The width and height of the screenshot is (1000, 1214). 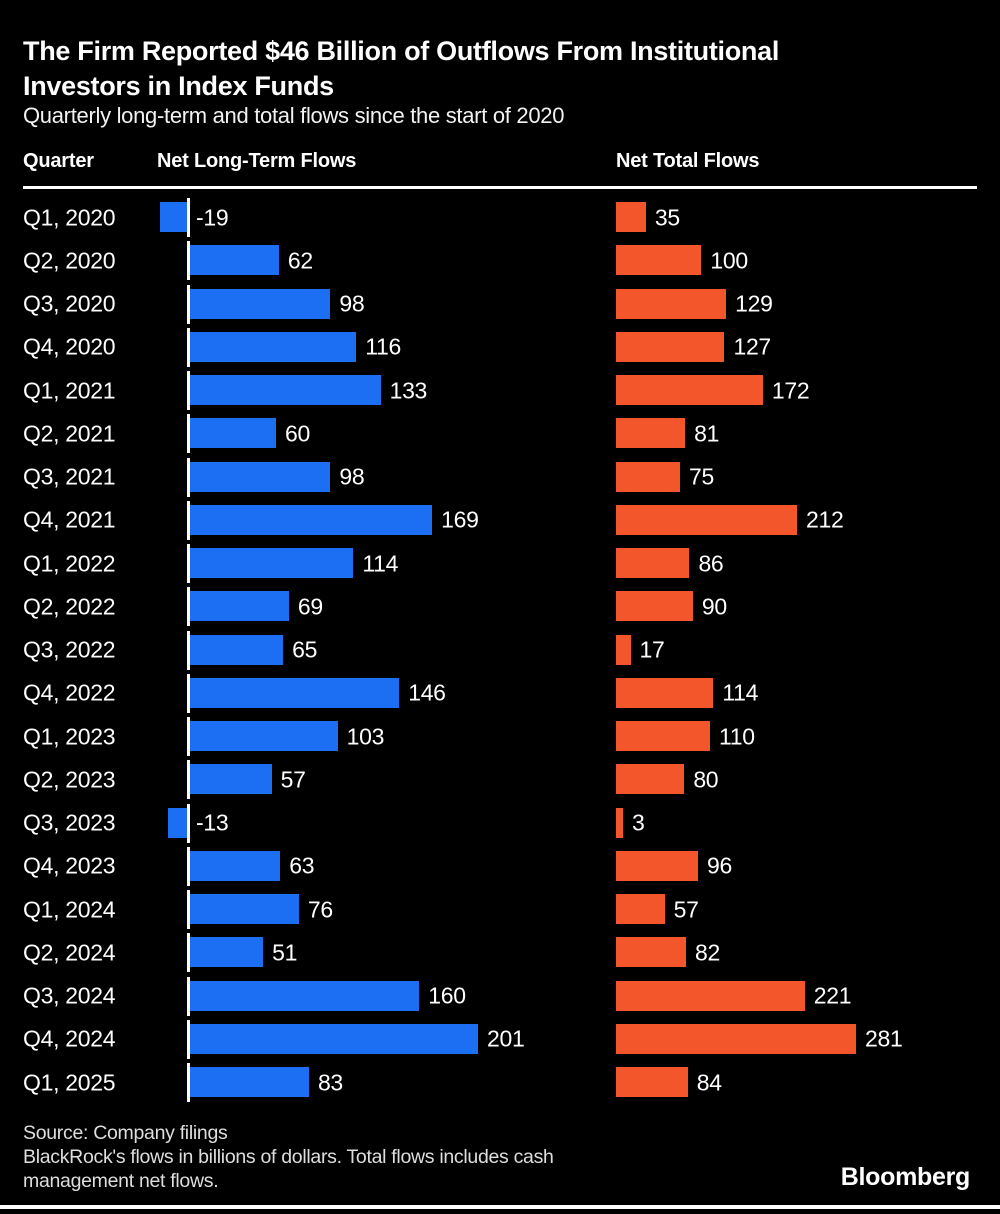 What do you see at coordinates (511, 260) in the screenshot?
I see `table-row: Q2, 2020 62 100` at bounding box center [511, 260].